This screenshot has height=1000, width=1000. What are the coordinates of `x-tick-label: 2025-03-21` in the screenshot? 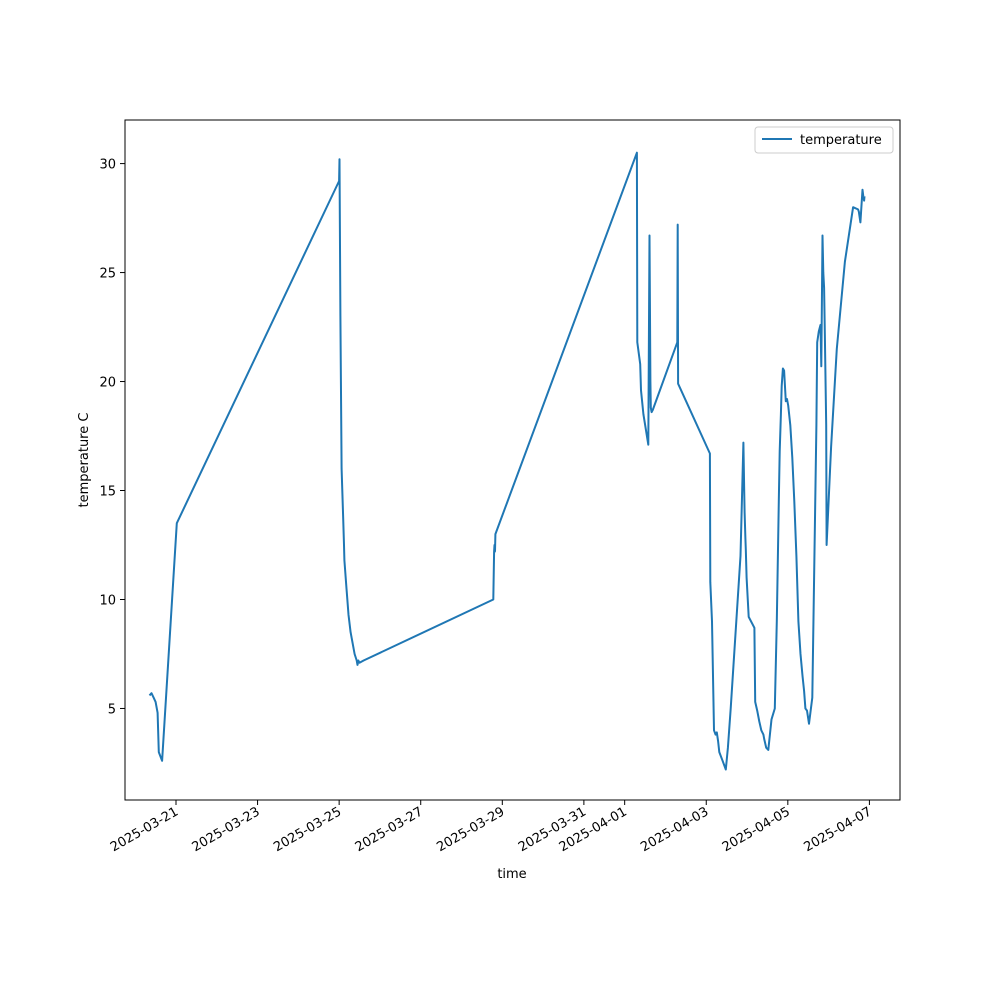 It's located at (144, 829).